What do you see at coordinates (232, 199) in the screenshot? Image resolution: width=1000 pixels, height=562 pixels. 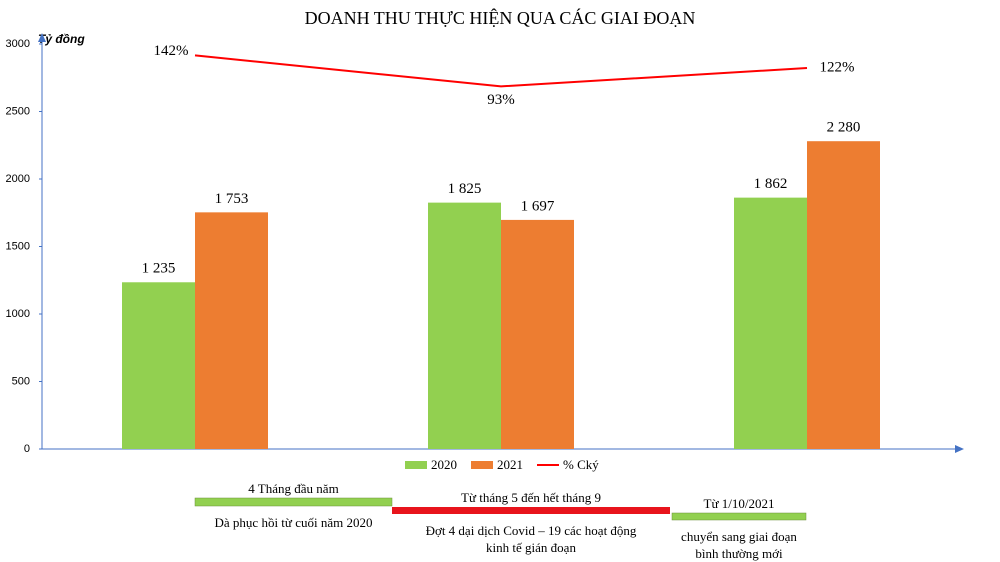 I see `data-label: 1 753` at bounding box center [232, 199].